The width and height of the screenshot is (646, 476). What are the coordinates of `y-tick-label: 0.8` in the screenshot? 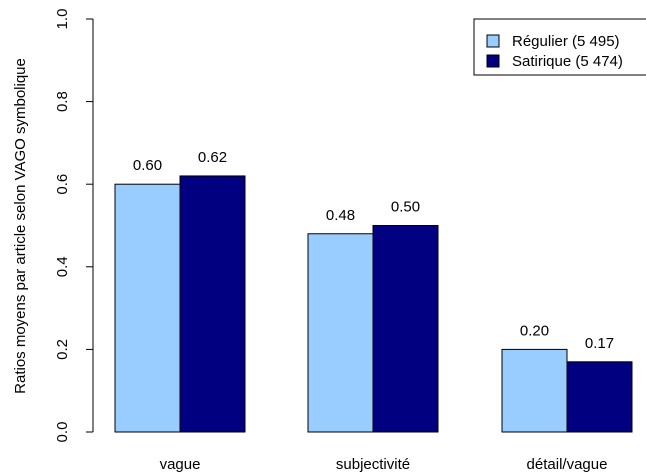 It's located at (62, 101).